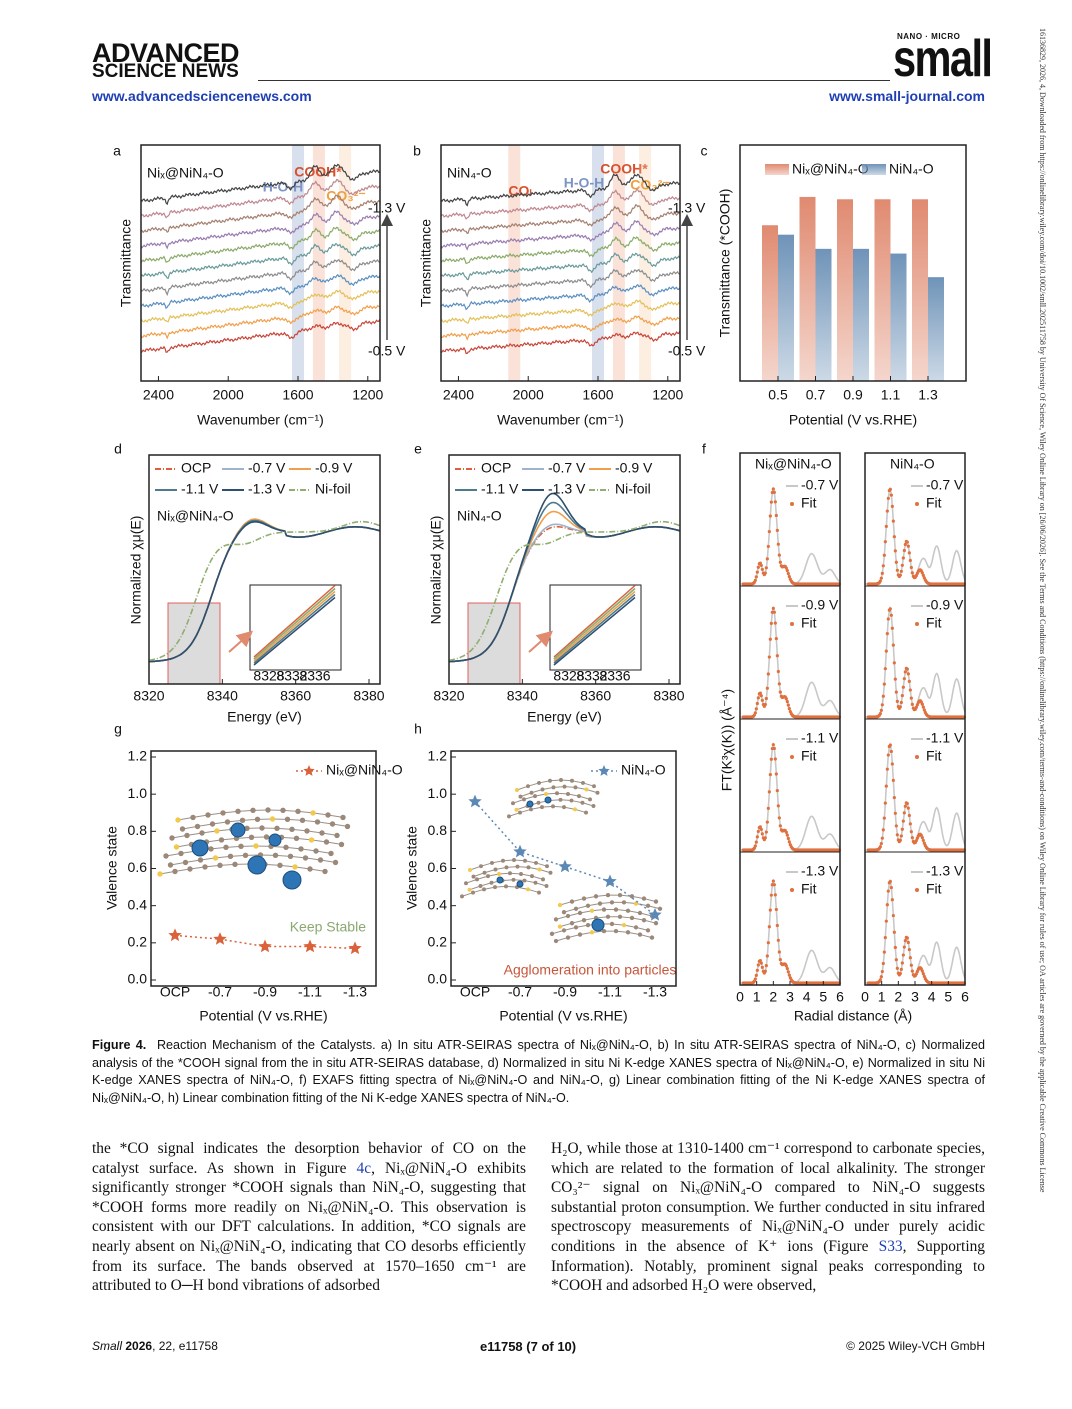 This screenshot has height=1409, width=1072. Describe the element at coordinates (267, 468) in the screenshot. I see `legend-label: -0.7 V` at that location.